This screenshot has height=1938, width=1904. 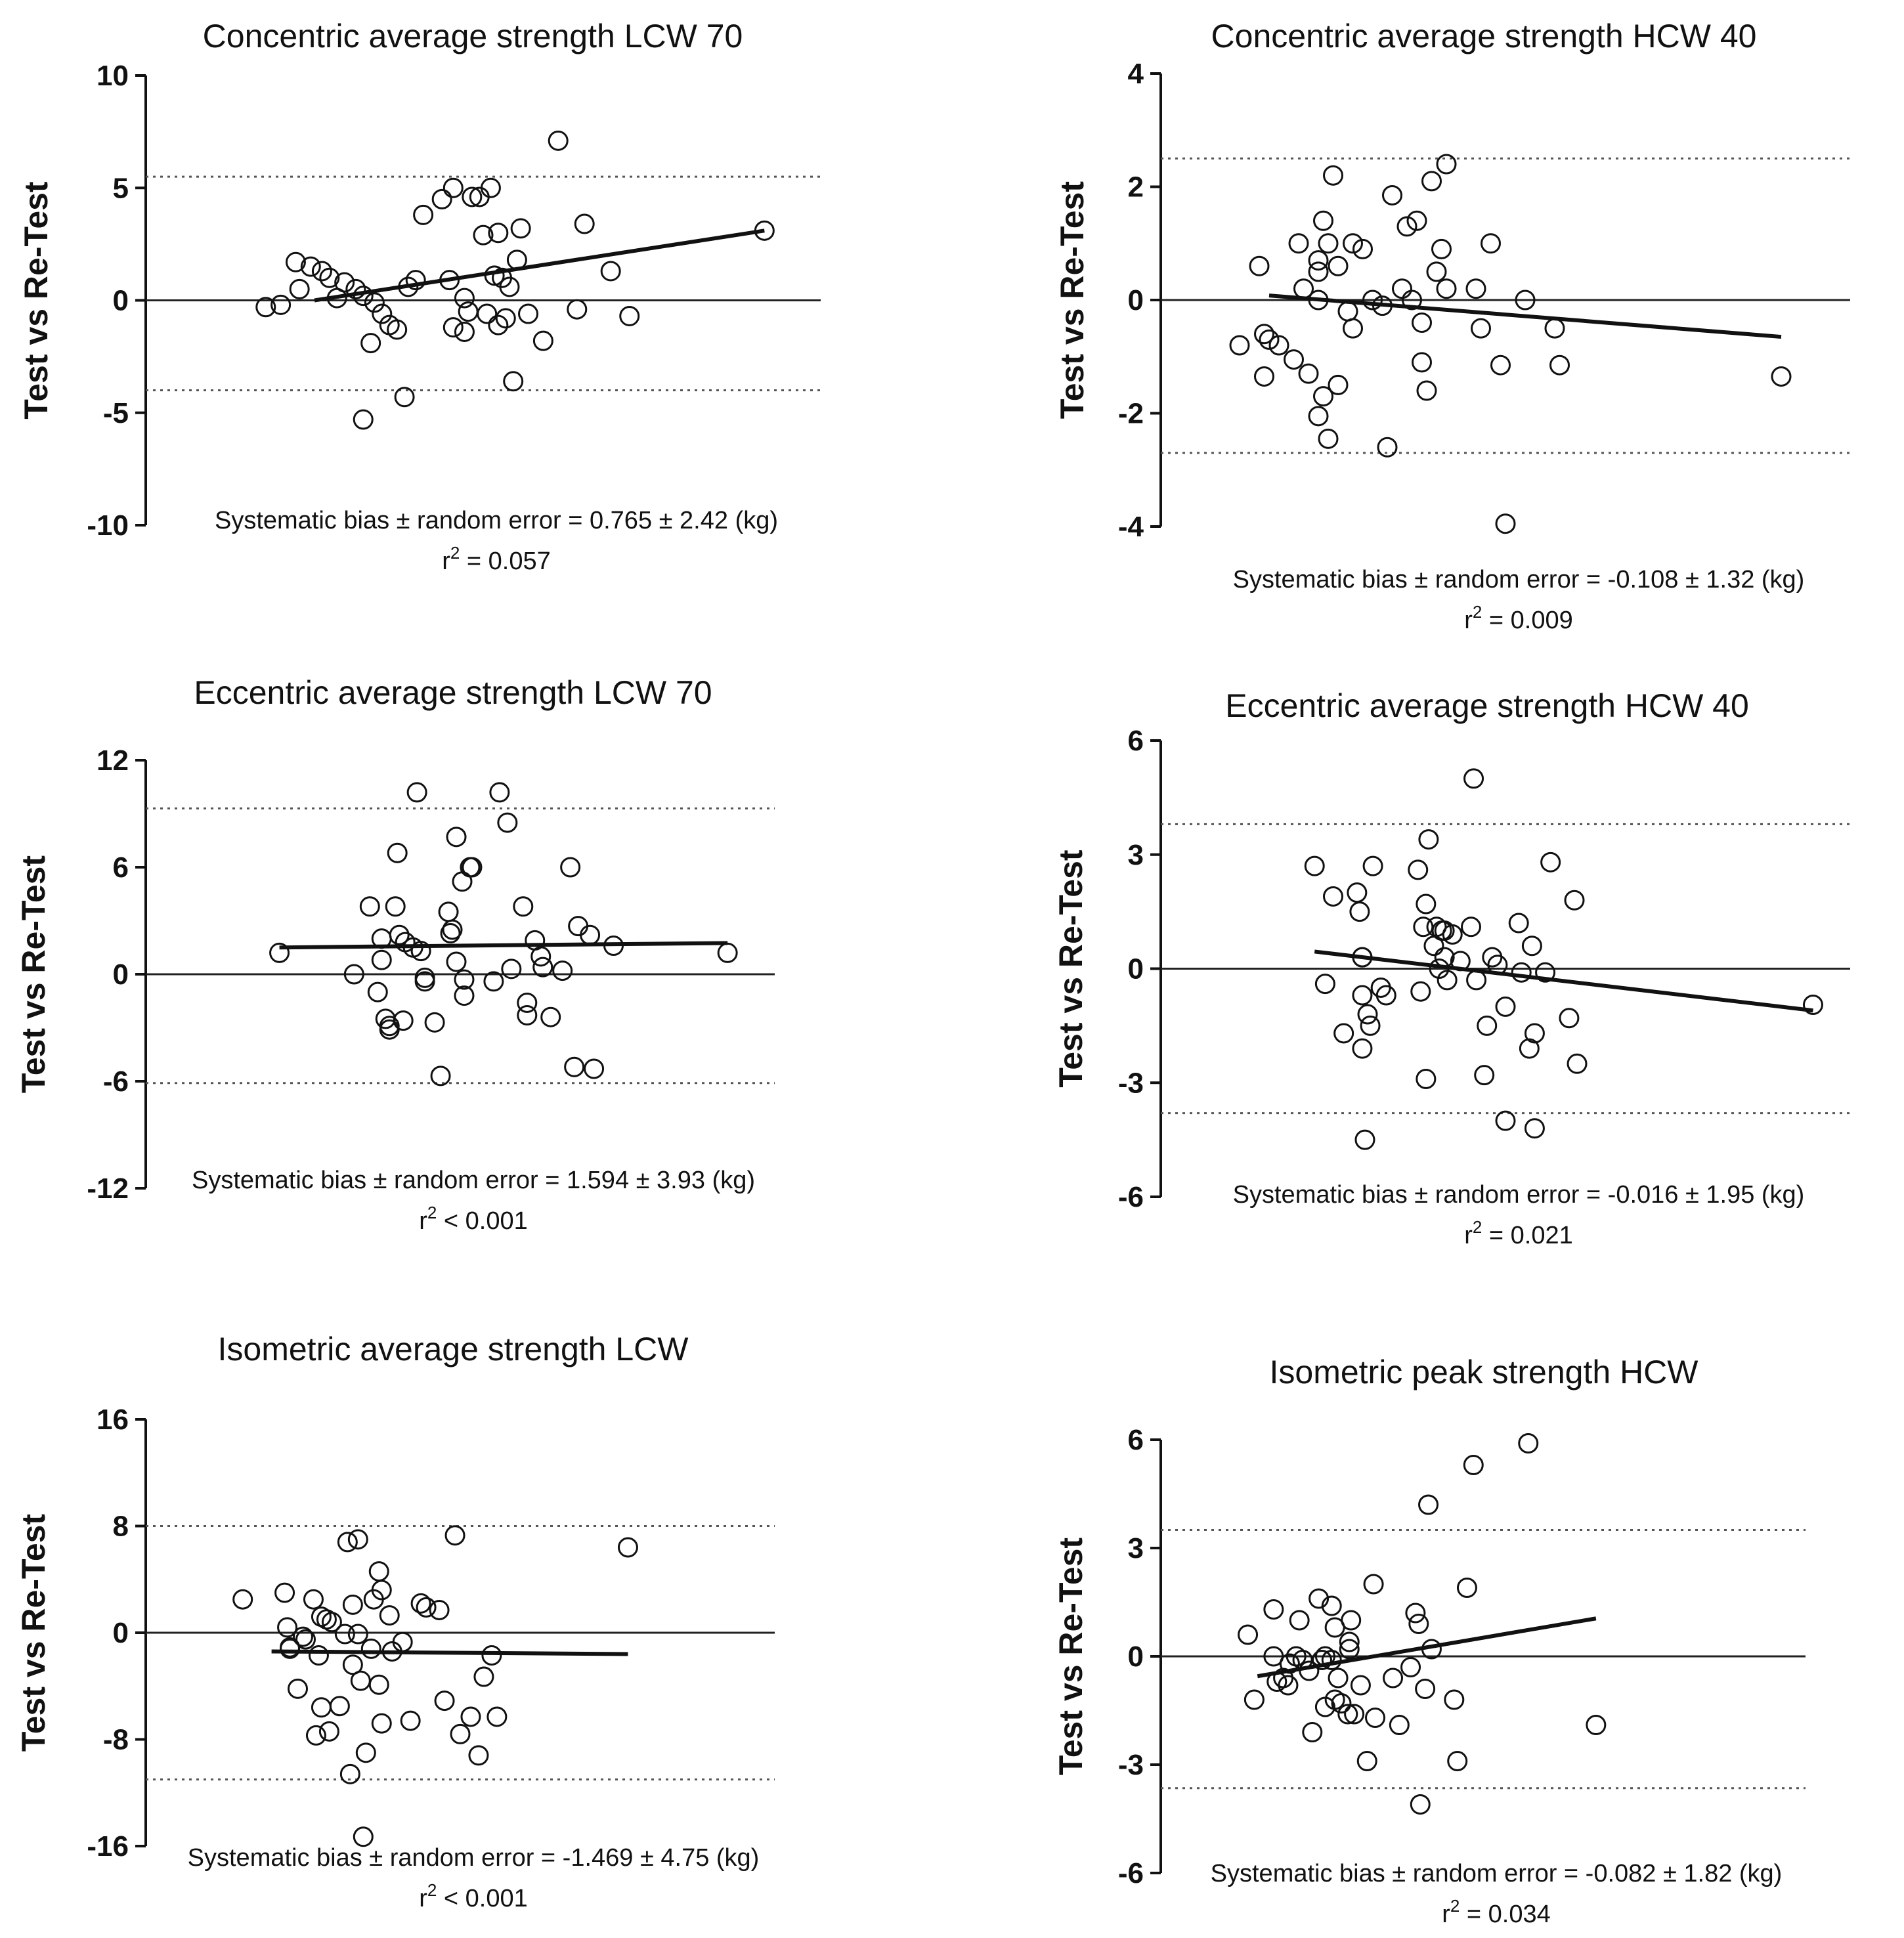 I want to click on y-tick-label: 4, so click(x=1136, y=74).